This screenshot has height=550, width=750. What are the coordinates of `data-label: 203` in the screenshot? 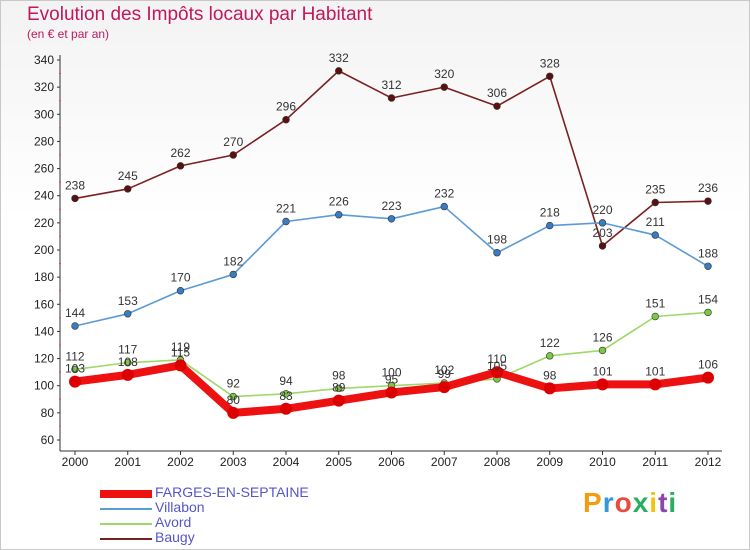 It's located at (602, 233).